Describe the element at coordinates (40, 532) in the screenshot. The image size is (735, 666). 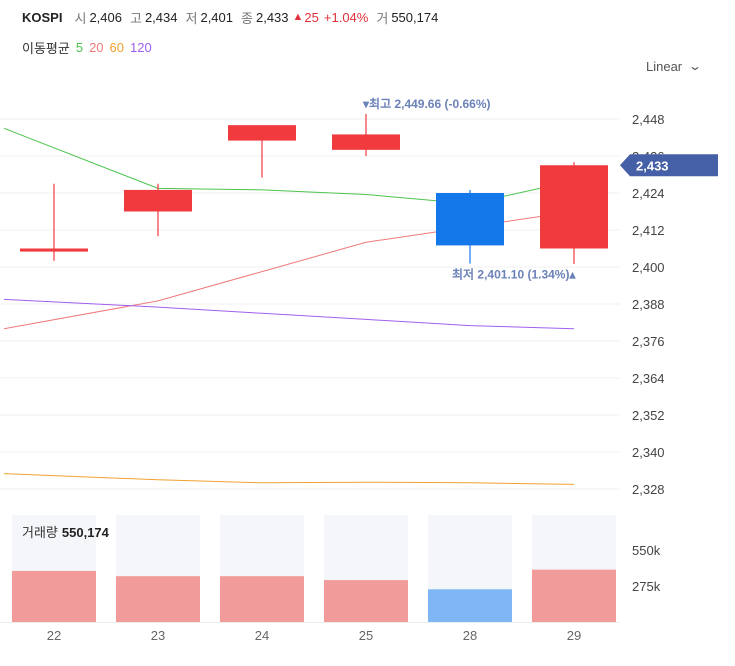
I see `volume-panel-title: 거래량` at that location.